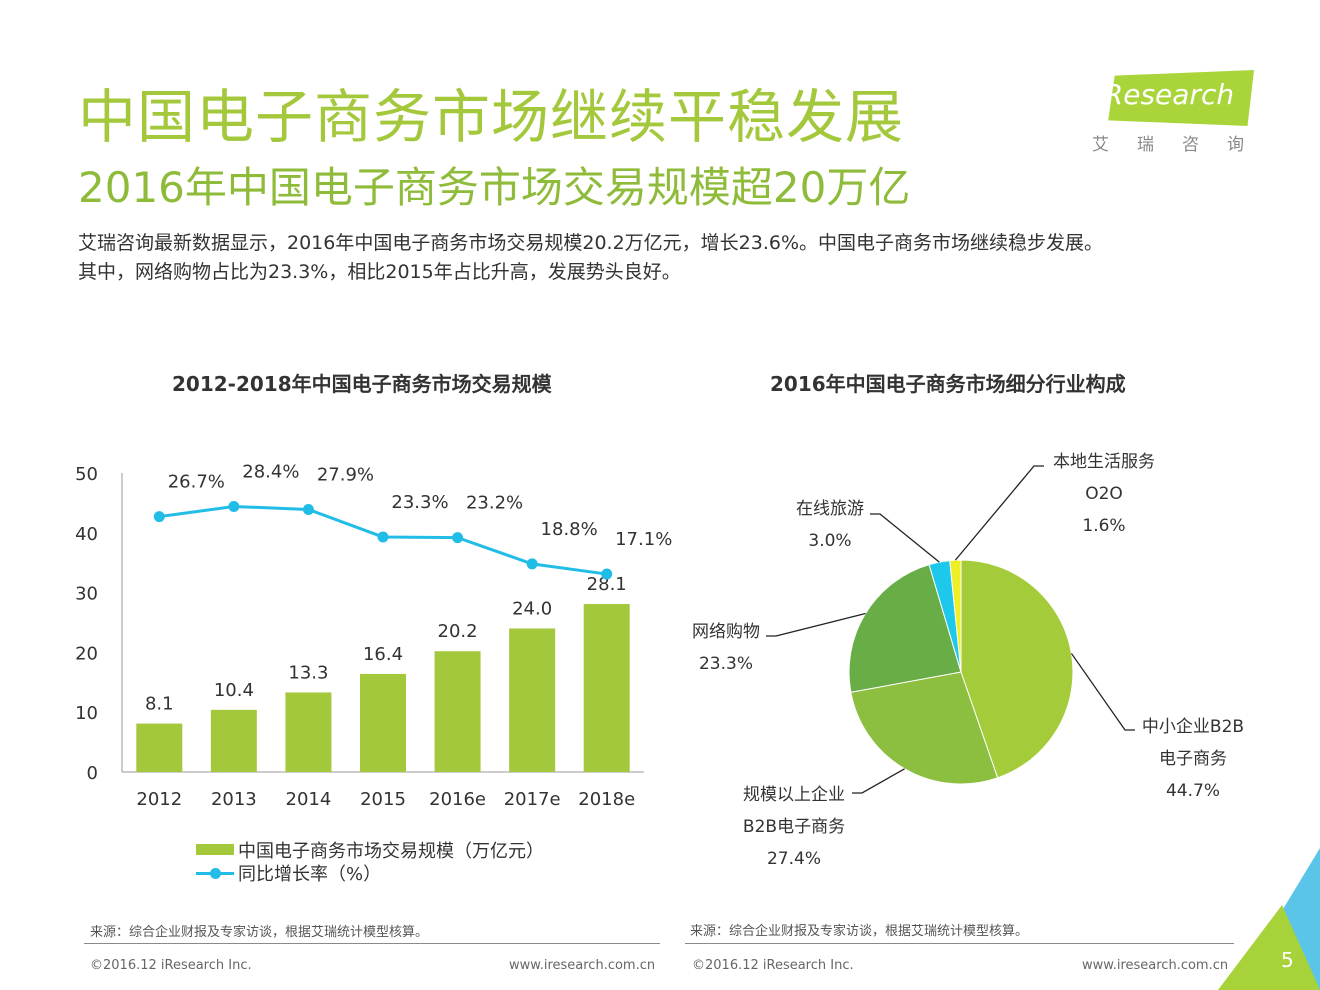  I want to click on pie-label-name: O2O, so click(1104, 494).